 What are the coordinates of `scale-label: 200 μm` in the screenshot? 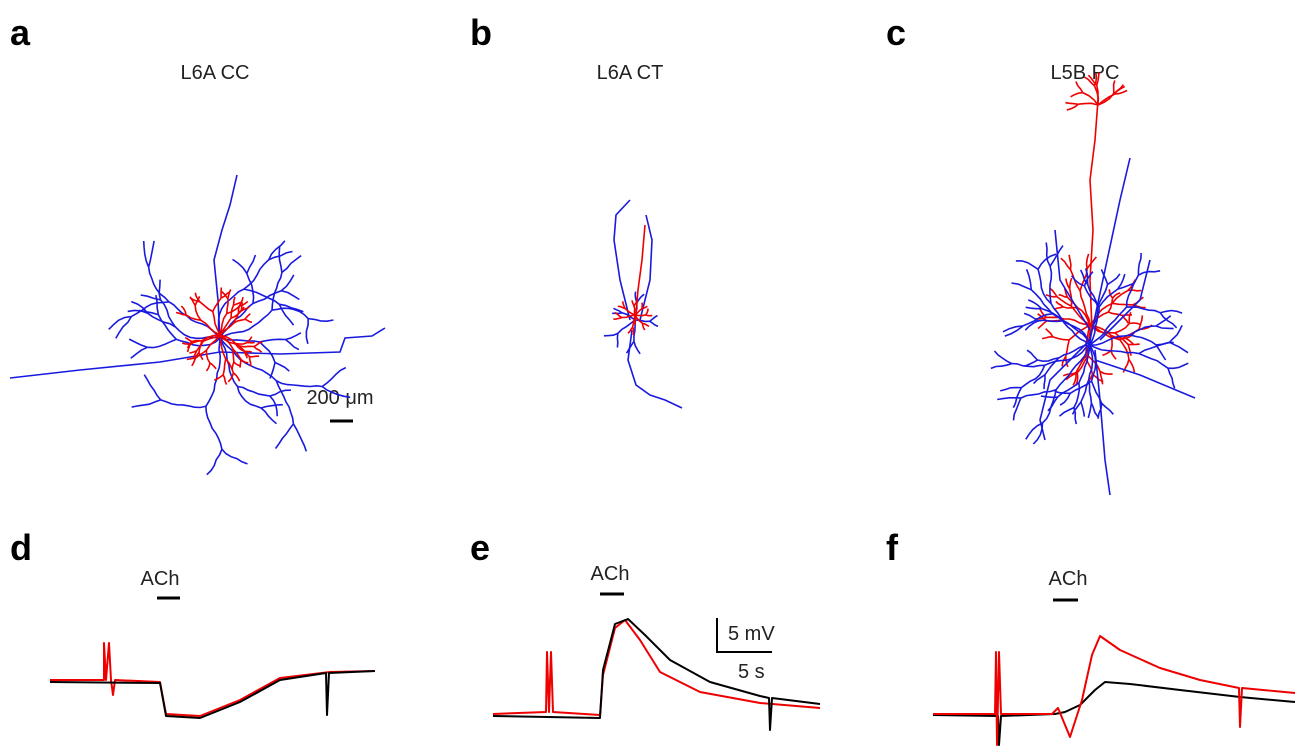 It's located at (339, 398).